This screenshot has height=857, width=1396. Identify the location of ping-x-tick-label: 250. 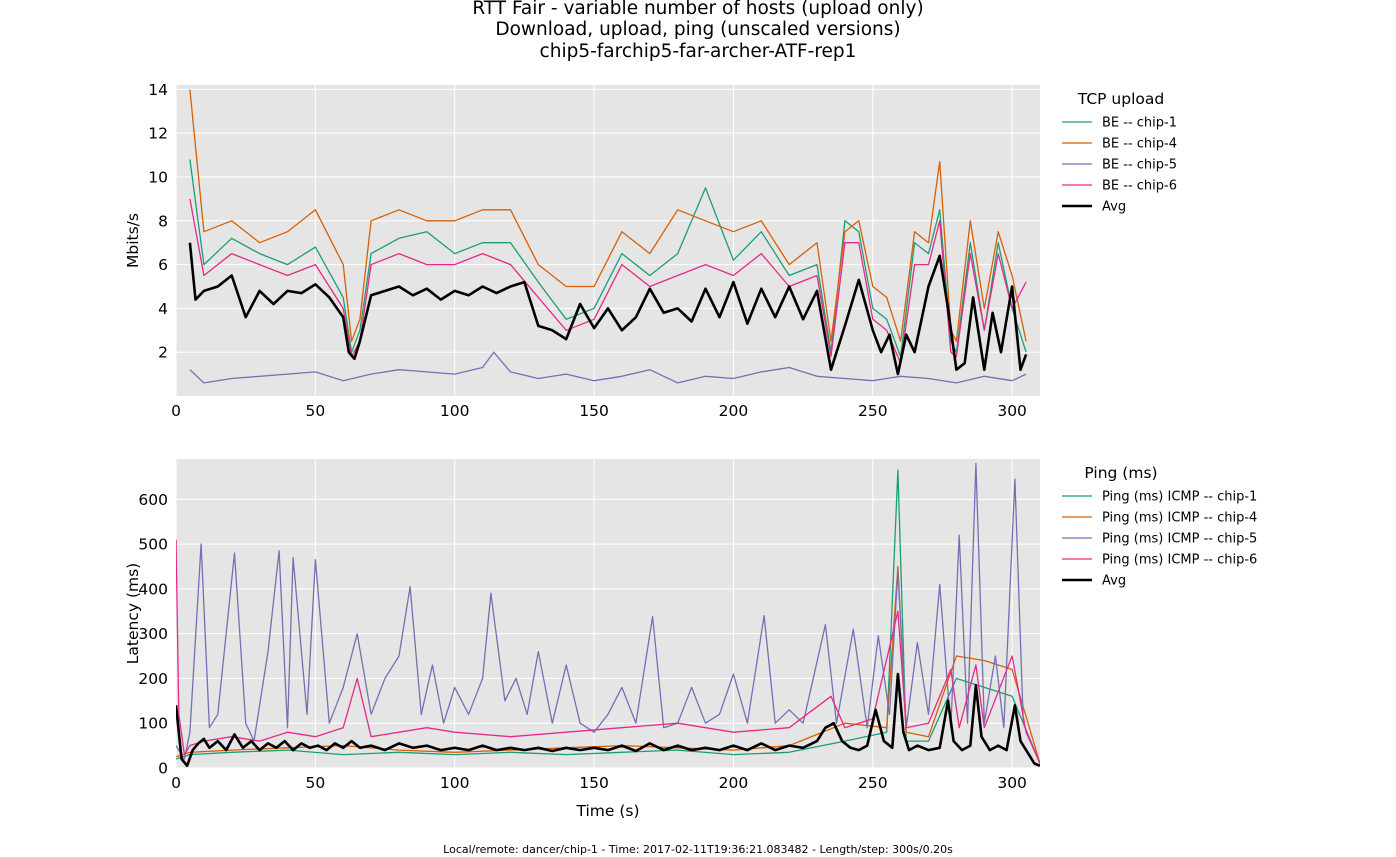
(873, 783).